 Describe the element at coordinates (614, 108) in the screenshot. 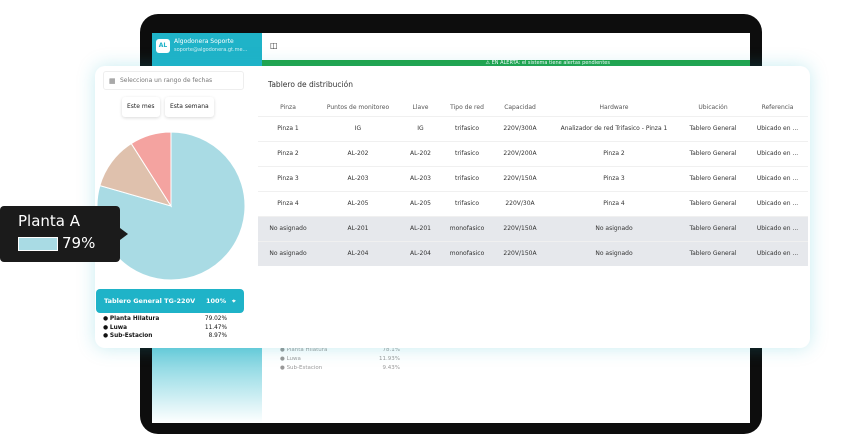

I see `column-header: Hardware` at that location.